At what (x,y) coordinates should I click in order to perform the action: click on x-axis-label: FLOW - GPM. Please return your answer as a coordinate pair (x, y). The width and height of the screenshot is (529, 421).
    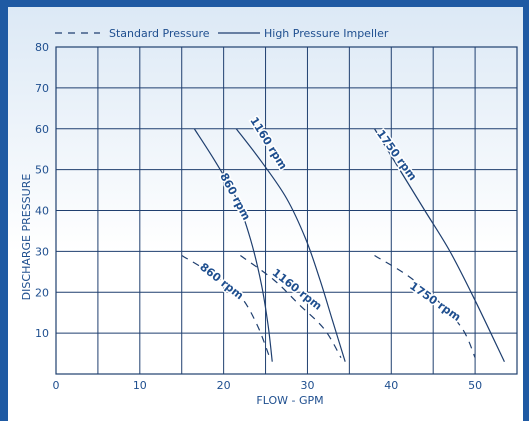
    Looking at the image, I should click on (289, 400).